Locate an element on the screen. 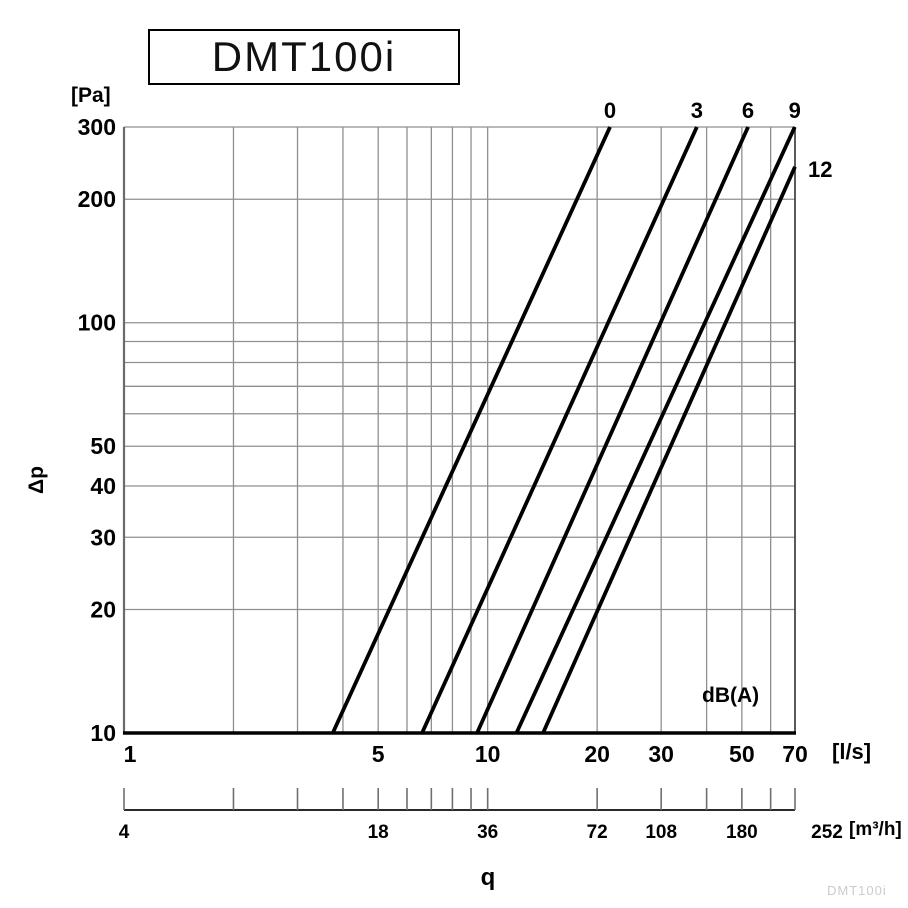 The width and height of the screenshot is (908, 908). curve-label-12: 12 is located at coordinates (820, 169).